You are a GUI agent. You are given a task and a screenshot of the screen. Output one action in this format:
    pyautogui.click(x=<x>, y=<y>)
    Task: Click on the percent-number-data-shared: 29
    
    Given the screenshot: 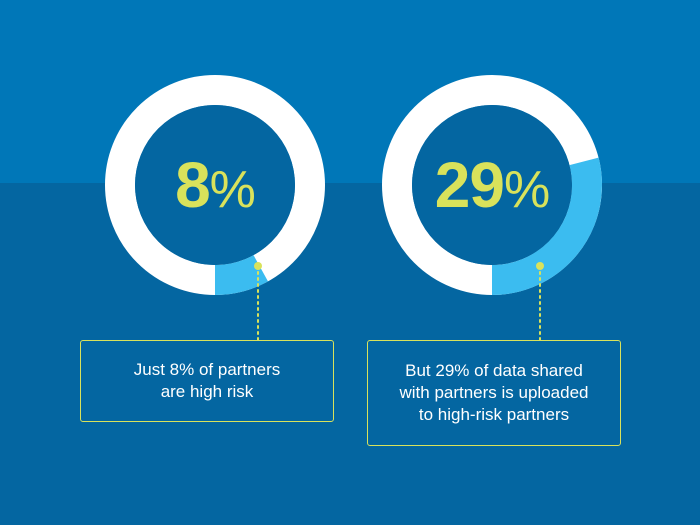 What is the action you would take?
    pyautogui.click(x=469, y=185)
    